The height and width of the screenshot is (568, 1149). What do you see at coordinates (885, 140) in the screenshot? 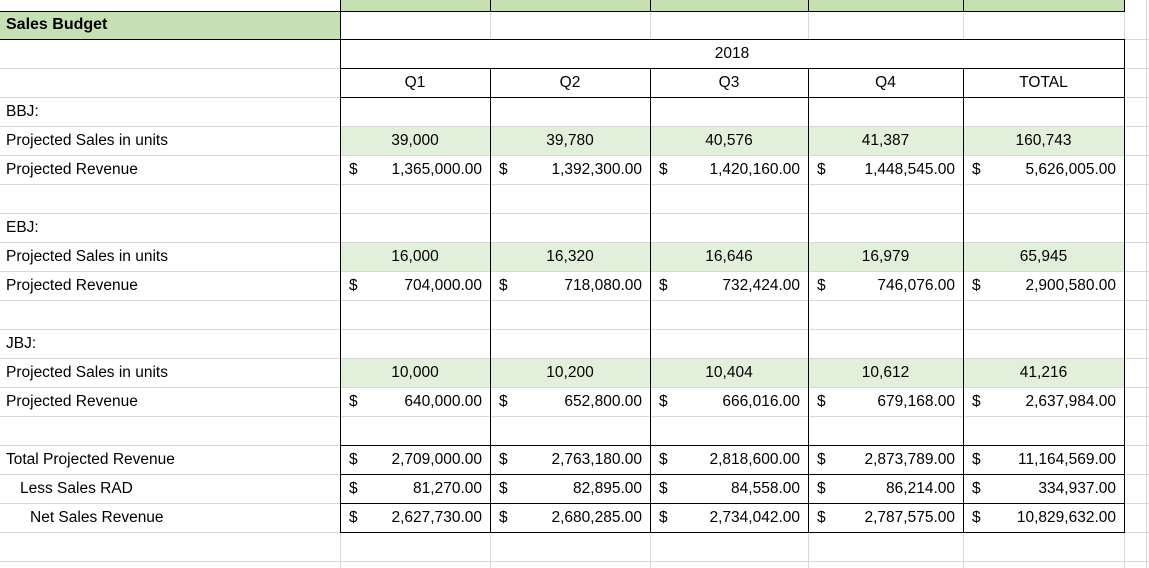
I see `units-cell: 41,387` at bounding box center [885, 140].